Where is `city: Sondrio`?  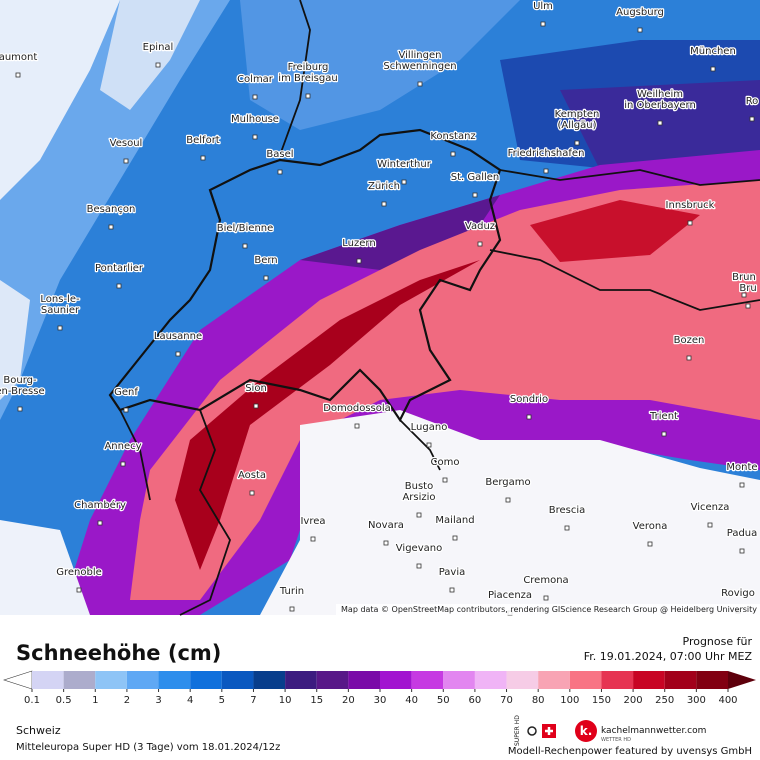 city: Sondrio is located at coordinates (529, 406).